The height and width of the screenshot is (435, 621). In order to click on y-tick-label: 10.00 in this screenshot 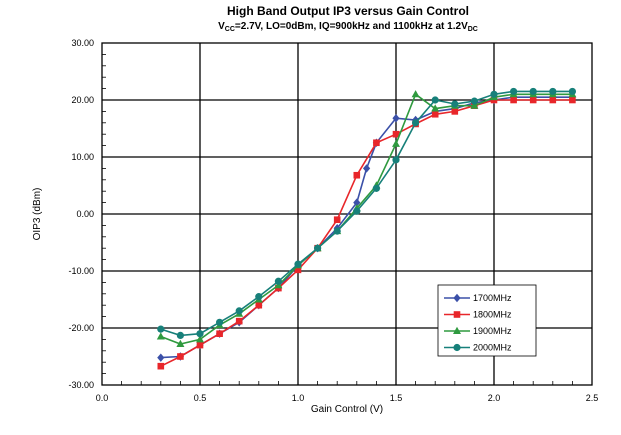, I will do `click(82, 157)`.